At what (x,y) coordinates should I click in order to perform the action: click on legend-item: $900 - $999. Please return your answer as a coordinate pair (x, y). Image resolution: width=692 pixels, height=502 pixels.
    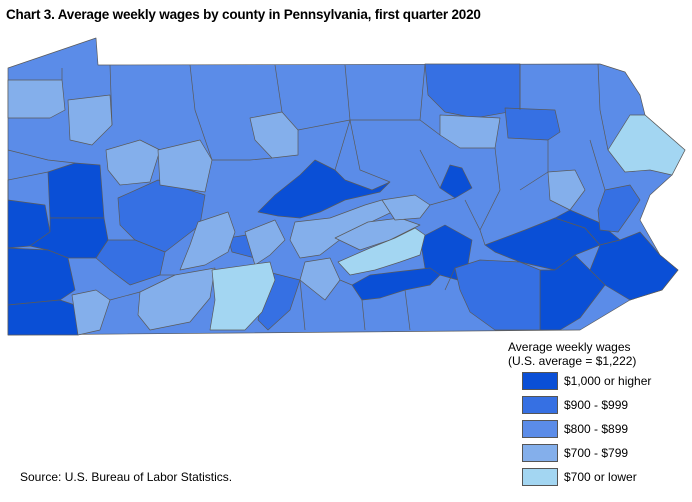
    Looking at the image, I should click on (598, 405).